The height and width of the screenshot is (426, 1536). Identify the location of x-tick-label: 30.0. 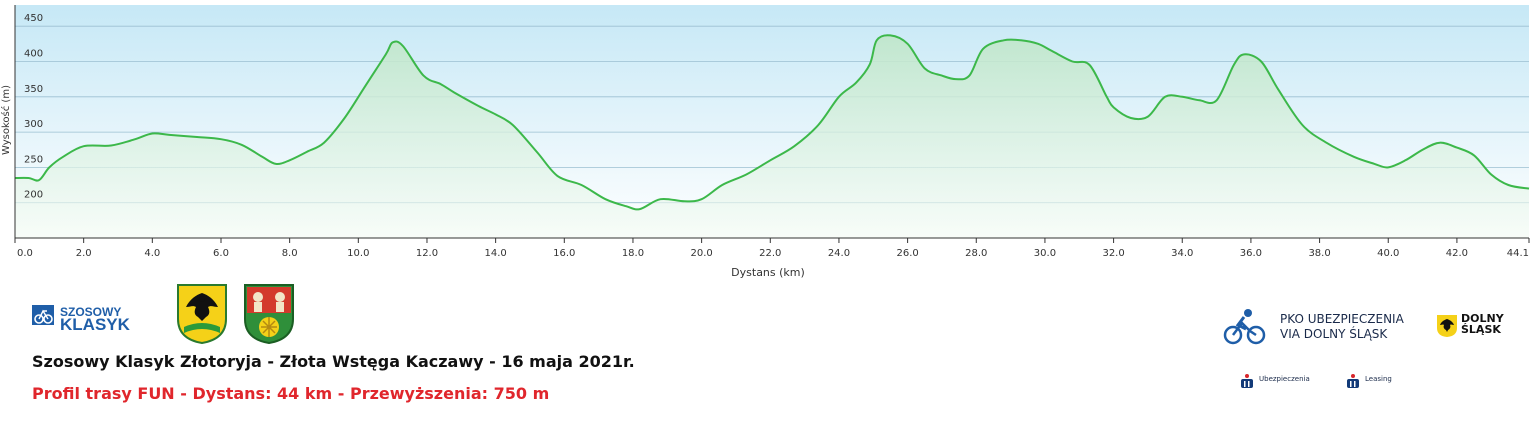
(1045, 253).